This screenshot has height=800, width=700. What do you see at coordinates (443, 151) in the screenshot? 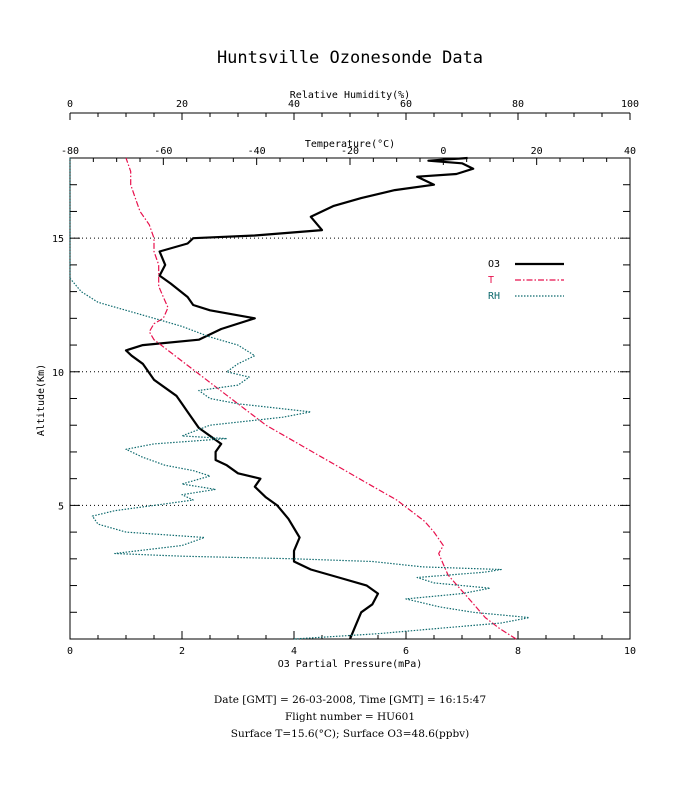
I see `temperature-tick-label: 0` at bounding box center [443, 151].